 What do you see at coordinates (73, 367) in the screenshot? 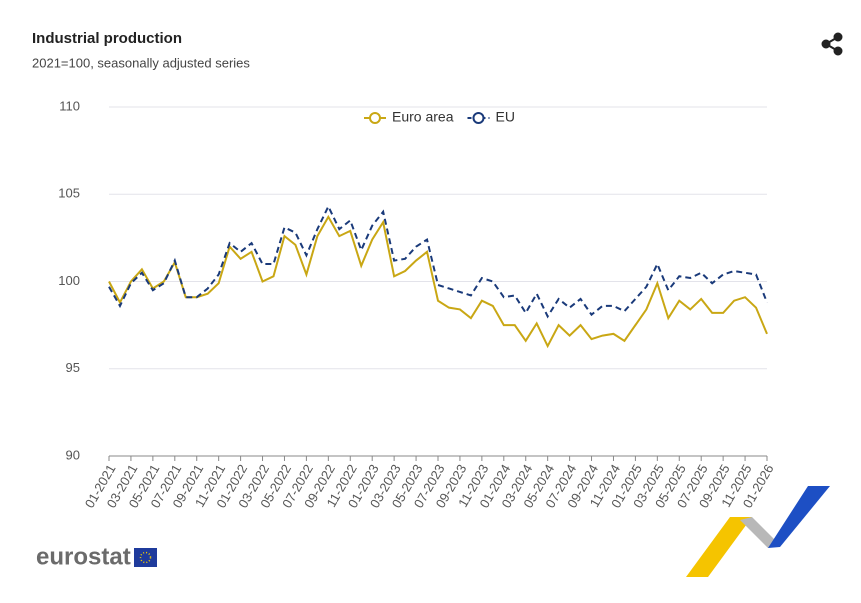
I see `y-tick-label: 95` at bounding box center [73, 367].